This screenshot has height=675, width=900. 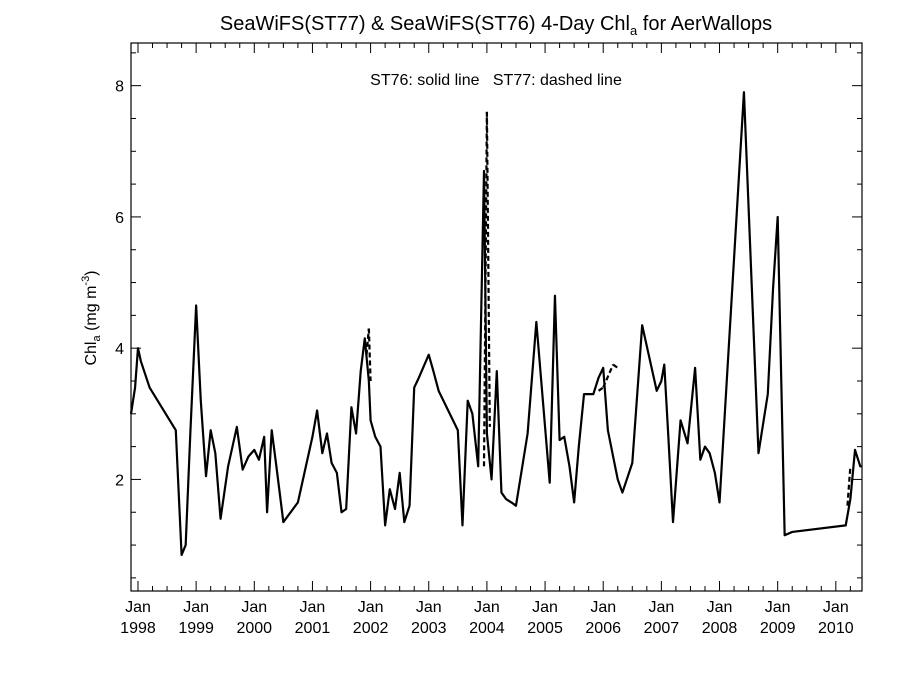 I want to click on x-tick-year: 2001, so click(x=313, y=628).